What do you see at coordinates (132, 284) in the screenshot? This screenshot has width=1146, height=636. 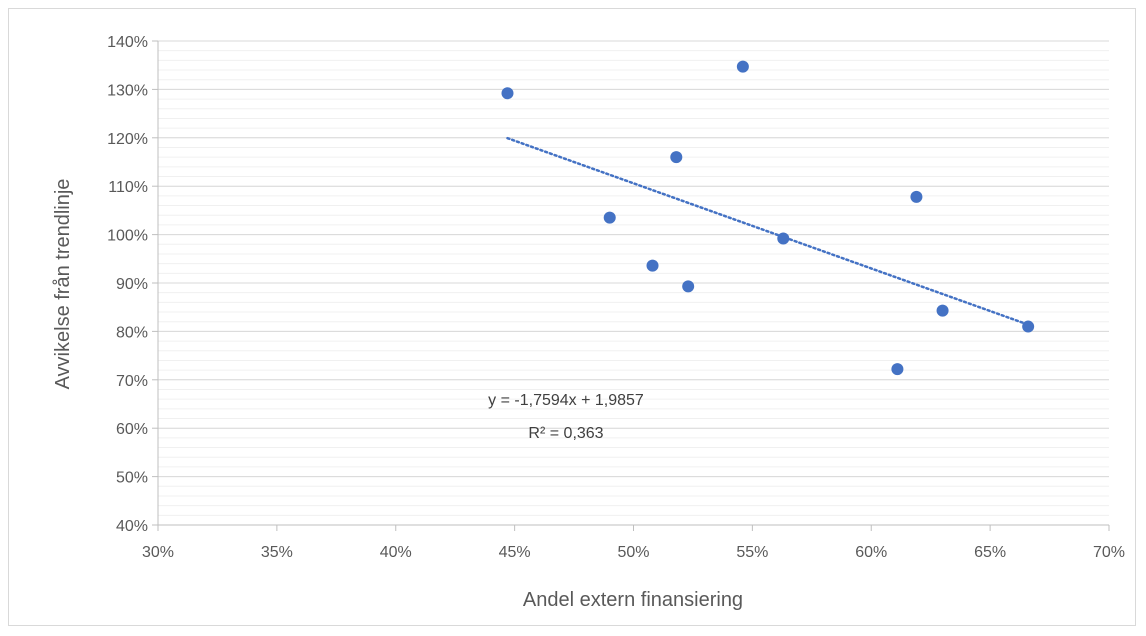 I see `y-tick-label: 90%` at bounding box center [132, 284].